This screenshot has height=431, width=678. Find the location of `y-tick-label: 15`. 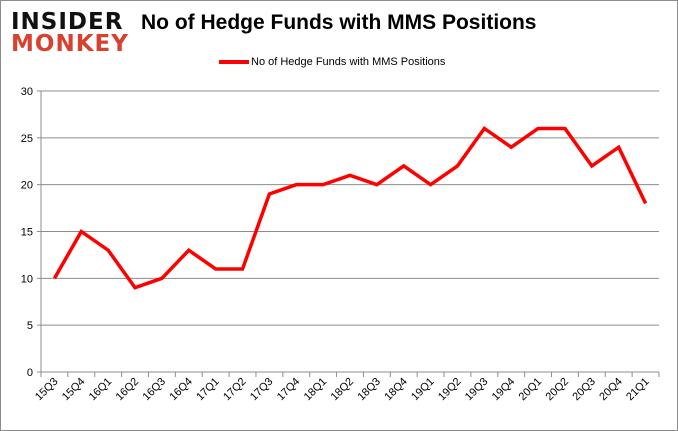

y-tick-label: 15 is located at coordinates (27, 233).